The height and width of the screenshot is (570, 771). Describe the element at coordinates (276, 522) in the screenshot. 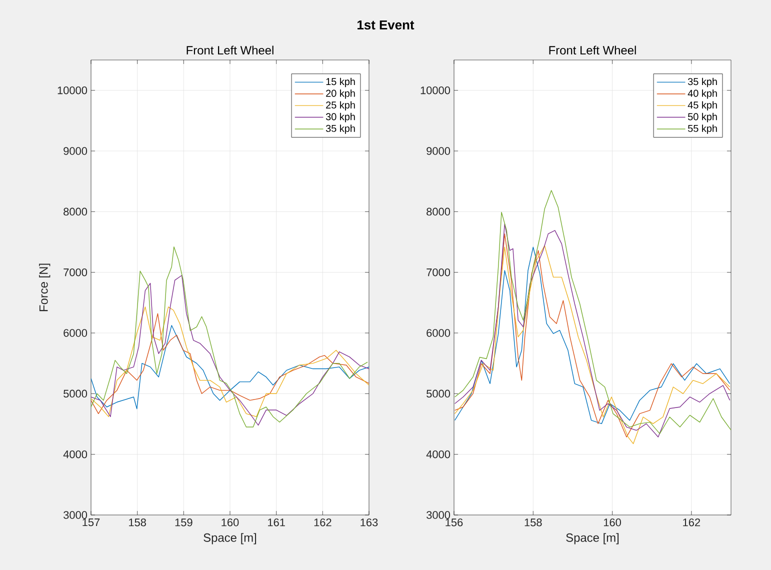

I see `x-tick-label: 161` at that location.